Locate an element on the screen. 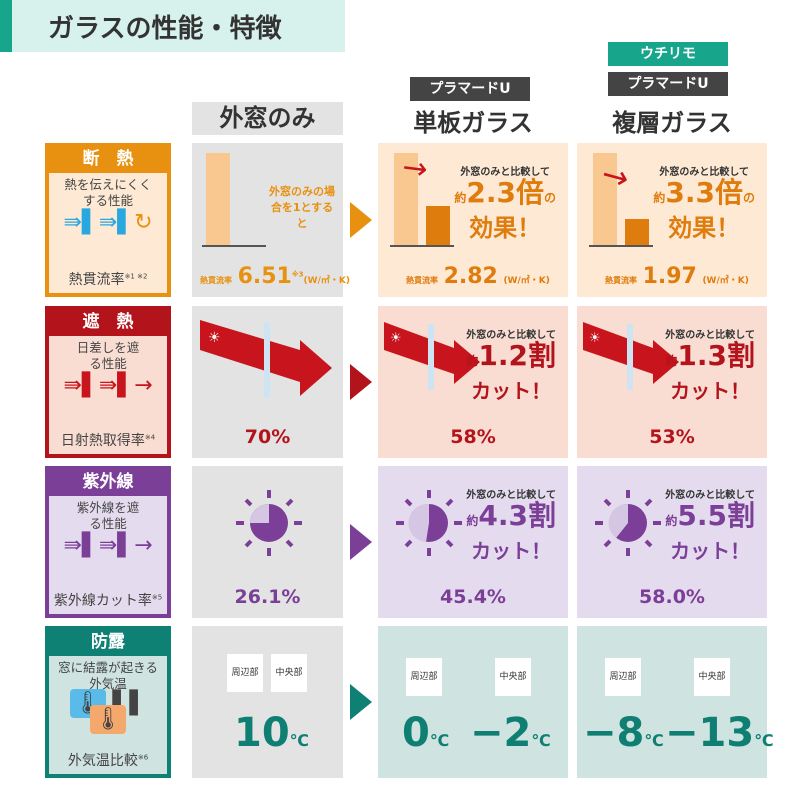 This screenshot has height=800, width=800. cell-shading-outer: ☀ 70% is located at coordinates (267, 382).